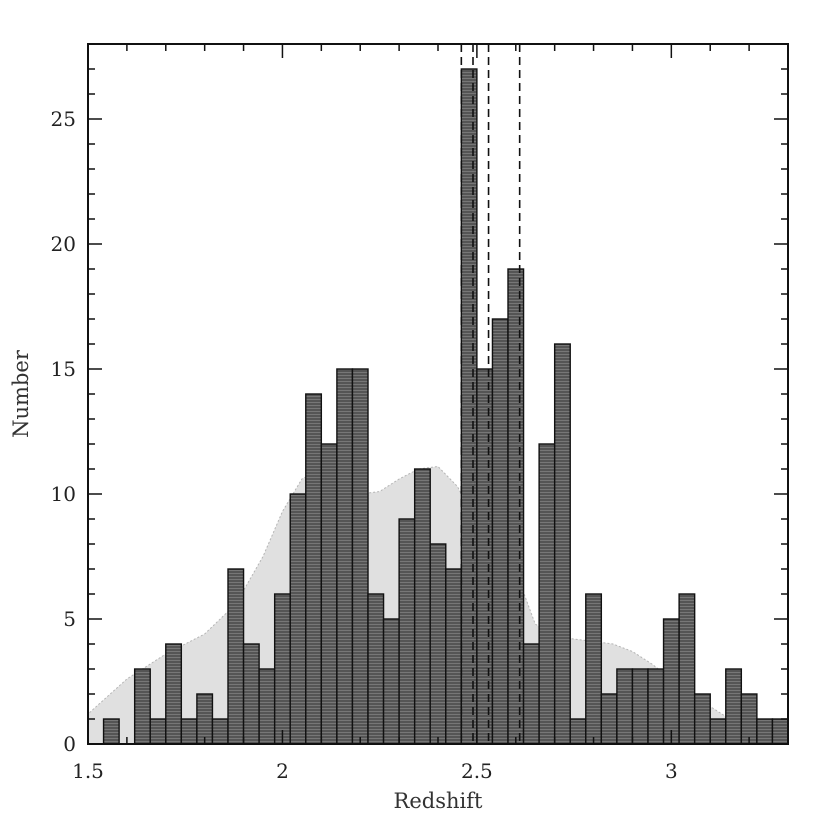 Image resolution: width=830 pixels, height=832 pixels. What do you see at coordinates (21, 393) in the screenshot?
I see `y-axis-title: Number` at bounding box center [21, 393].